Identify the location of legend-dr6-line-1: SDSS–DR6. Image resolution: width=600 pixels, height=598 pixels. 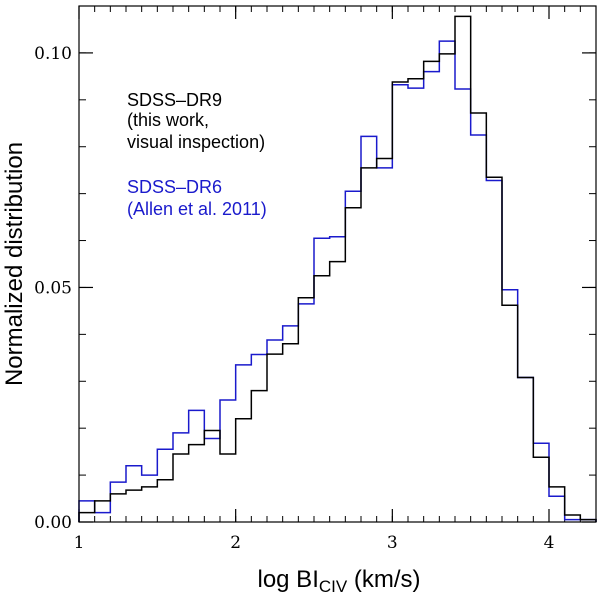
(174, 187).